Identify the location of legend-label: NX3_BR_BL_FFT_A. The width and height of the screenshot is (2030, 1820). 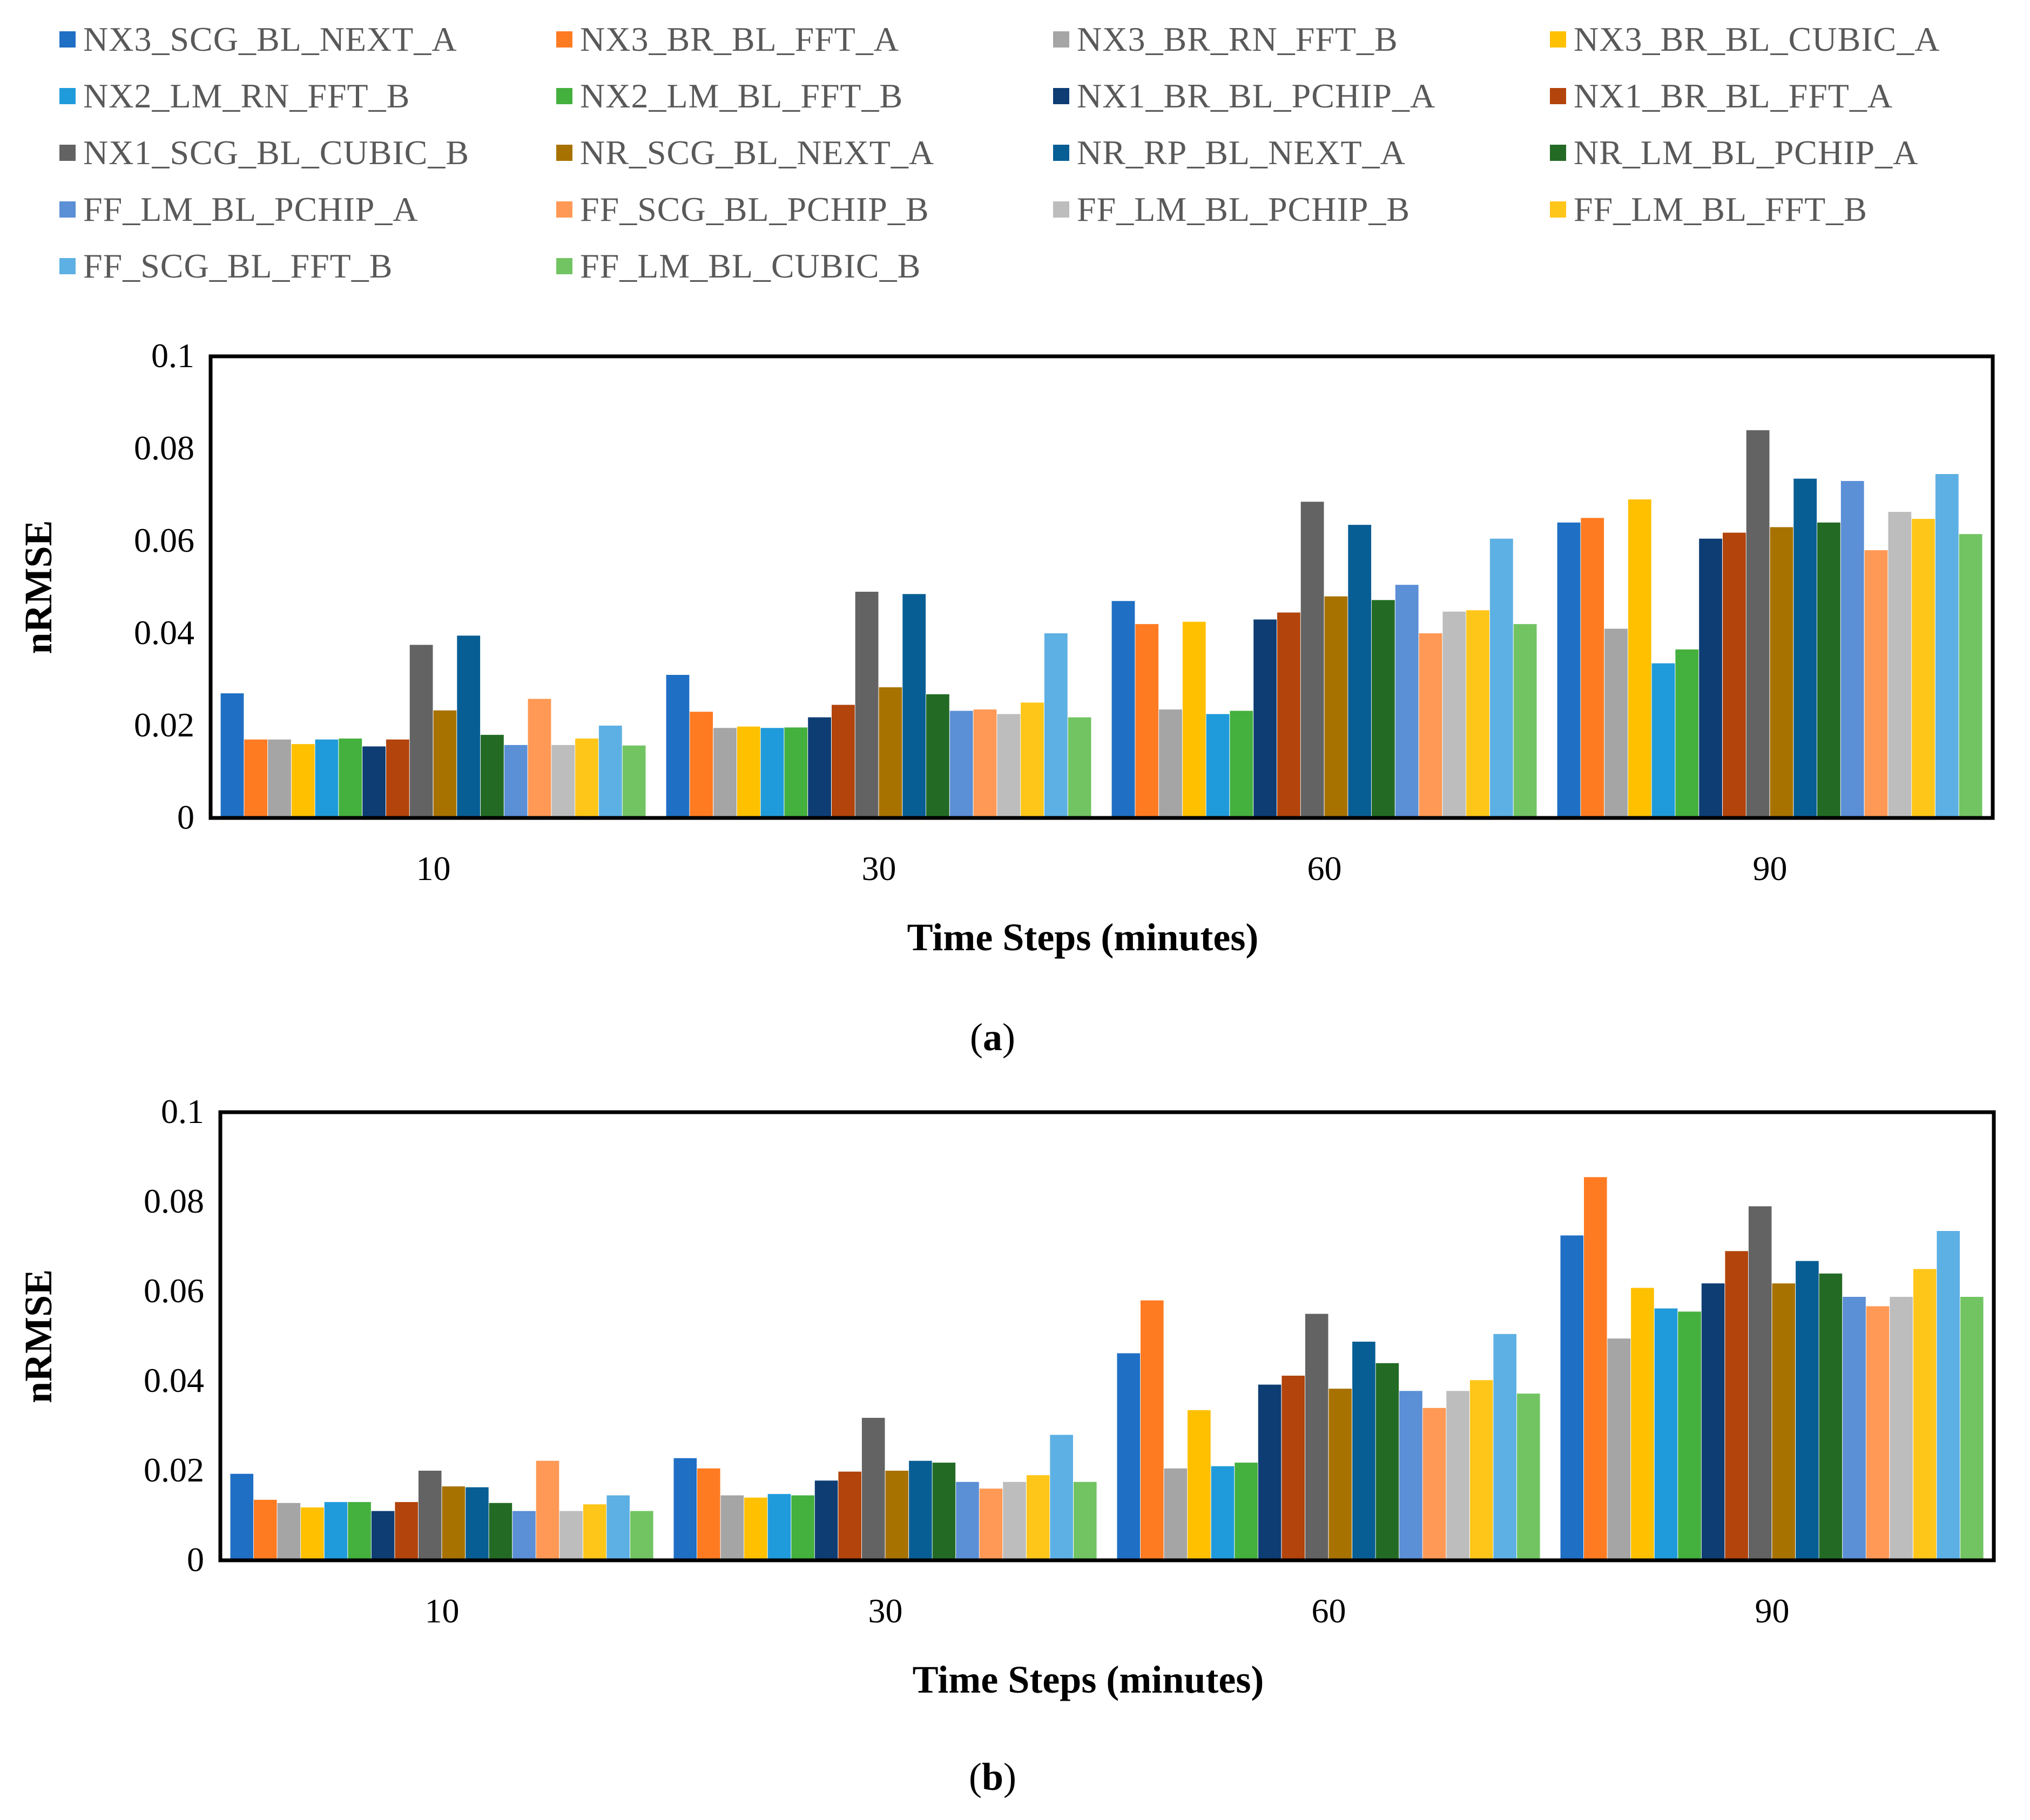
(740, 39).